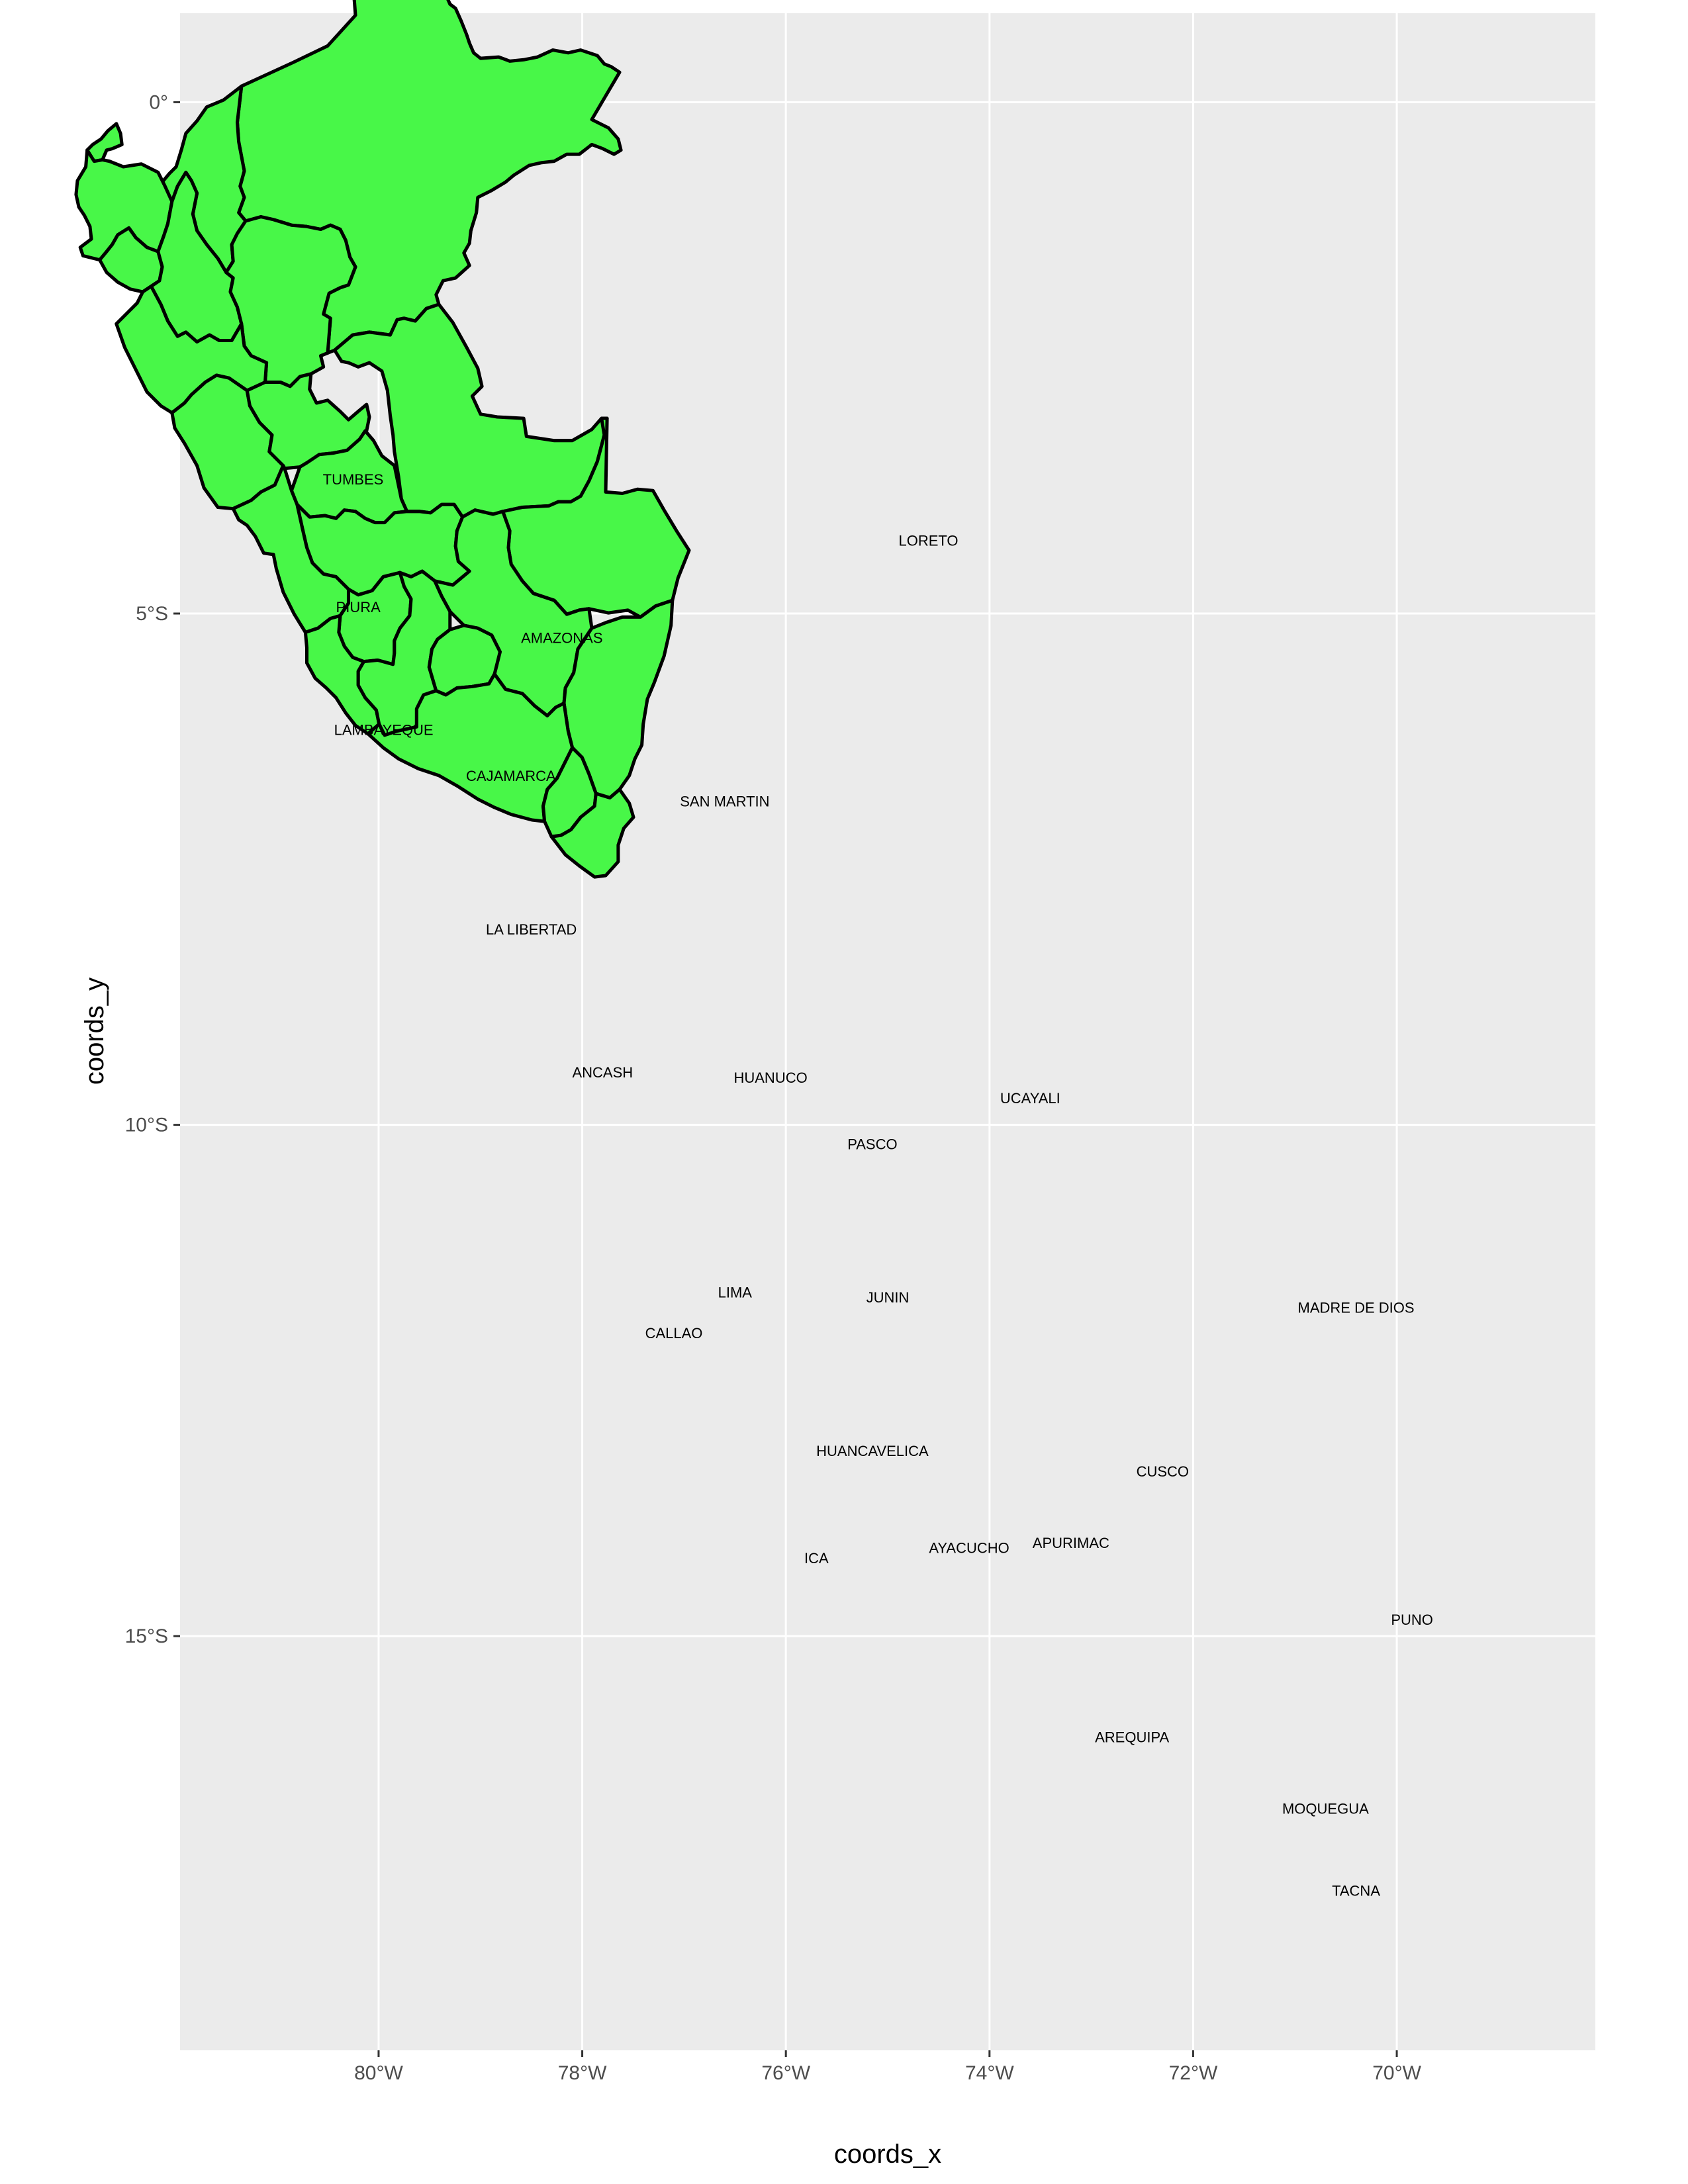 Image resolution: width=1688 pixels, height=2184 pixels. Describe the element at coordinates (872, 1144) in the screenshot. I see `region-label: PASCO` at that location.